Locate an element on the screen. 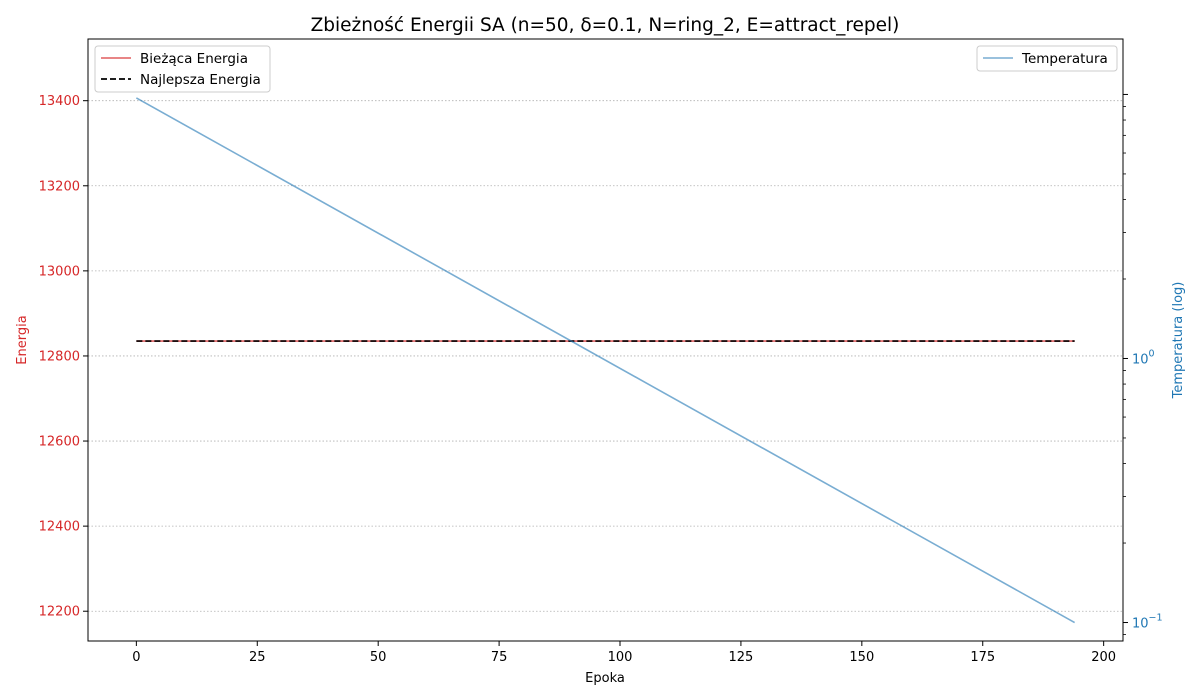 This screenshot has width=1200, height=700. x-tick-label: 50 is located at coordinates (378, 657).